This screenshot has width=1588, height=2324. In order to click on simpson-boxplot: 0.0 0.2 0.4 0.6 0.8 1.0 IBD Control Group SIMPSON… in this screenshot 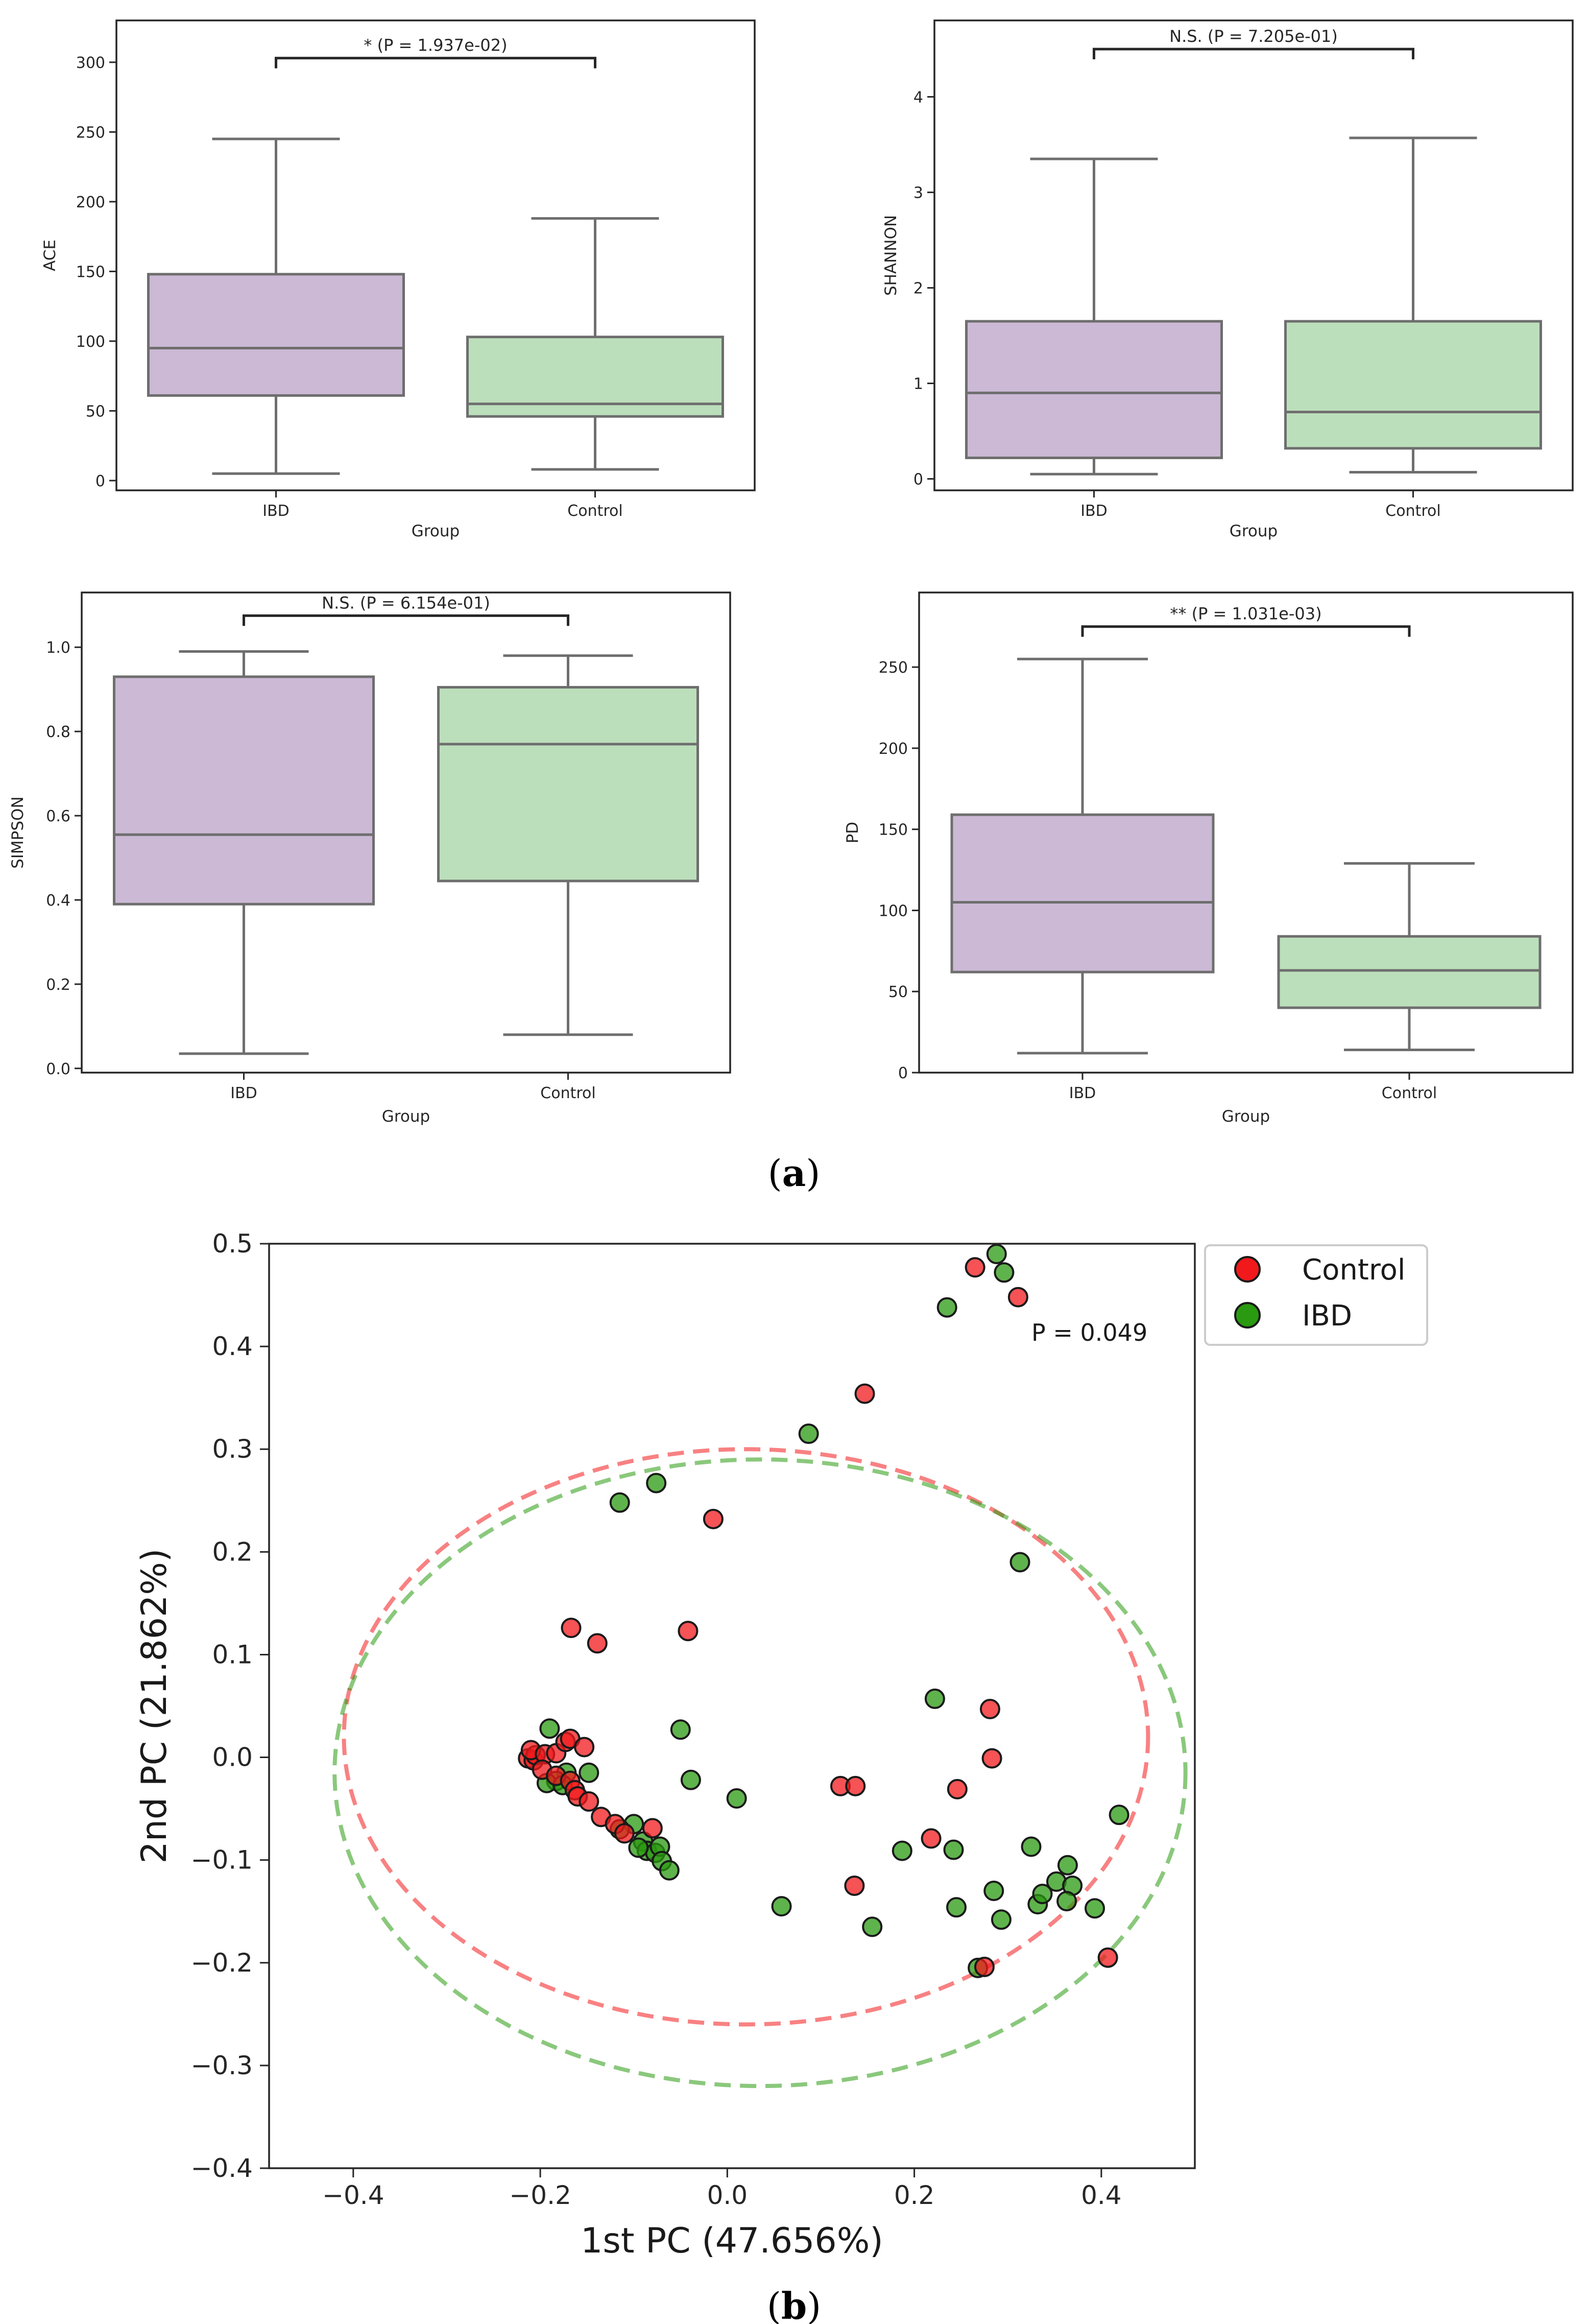, I will do `click(370, 858)`.